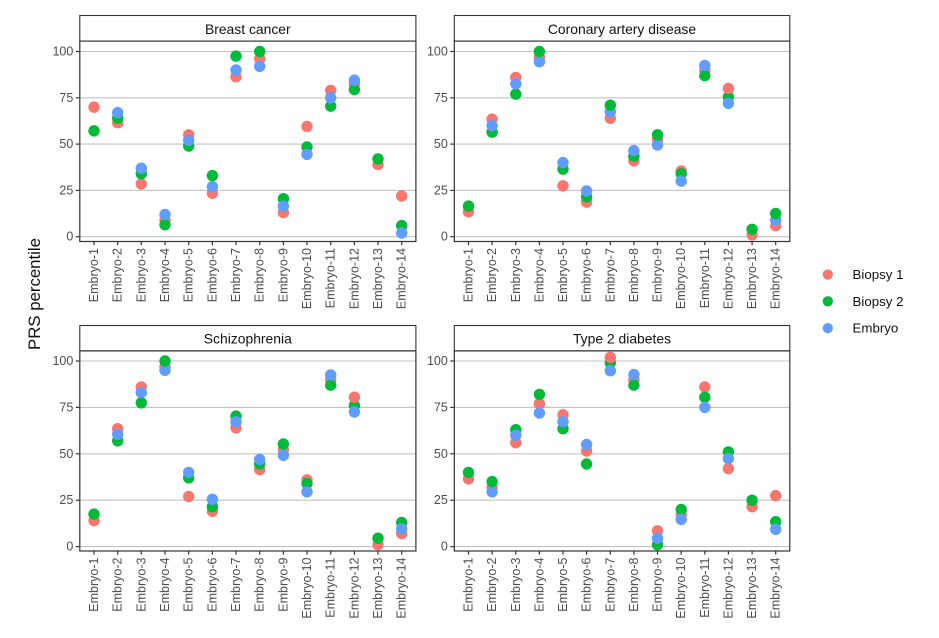 This screenshot has width=939, height=638. I want to click on svg-text: Biopsy 2, so click(878, 301).